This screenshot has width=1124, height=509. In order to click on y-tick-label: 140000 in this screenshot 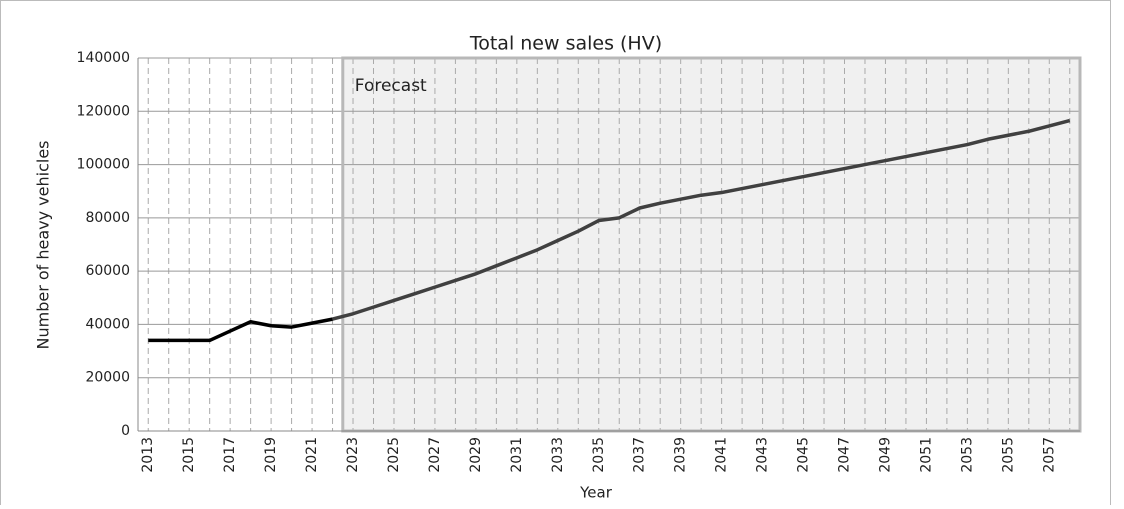, I will do `click(103, 58)`.